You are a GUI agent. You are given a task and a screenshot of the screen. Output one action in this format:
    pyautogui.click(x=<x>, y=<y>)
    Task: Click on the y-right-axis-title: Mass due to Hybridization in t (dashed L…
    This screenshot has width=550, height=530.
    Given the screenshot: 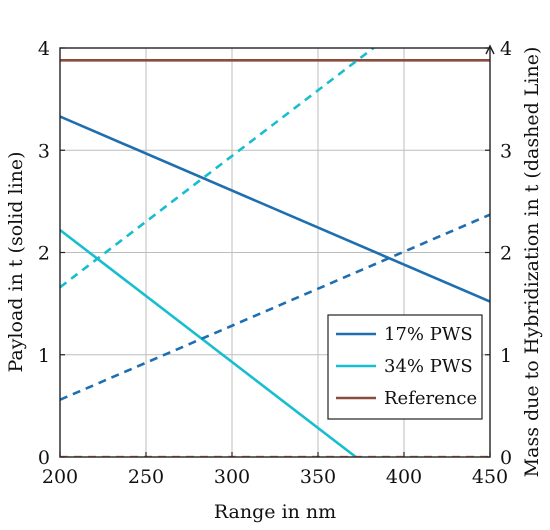 What is the action you would take?
    pyautogui.click(x=532, y=262)
    